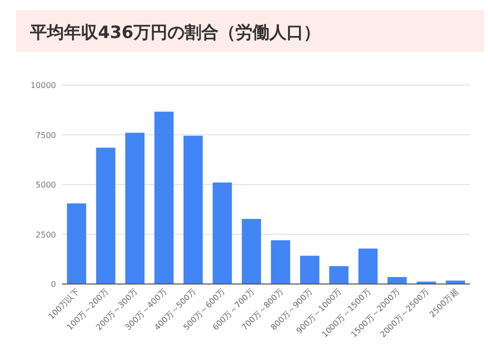  What do you see at coordinates (43, 85) in the screenshot?
I see `y-tick-label: 10000` at bounding box center [43, 85].